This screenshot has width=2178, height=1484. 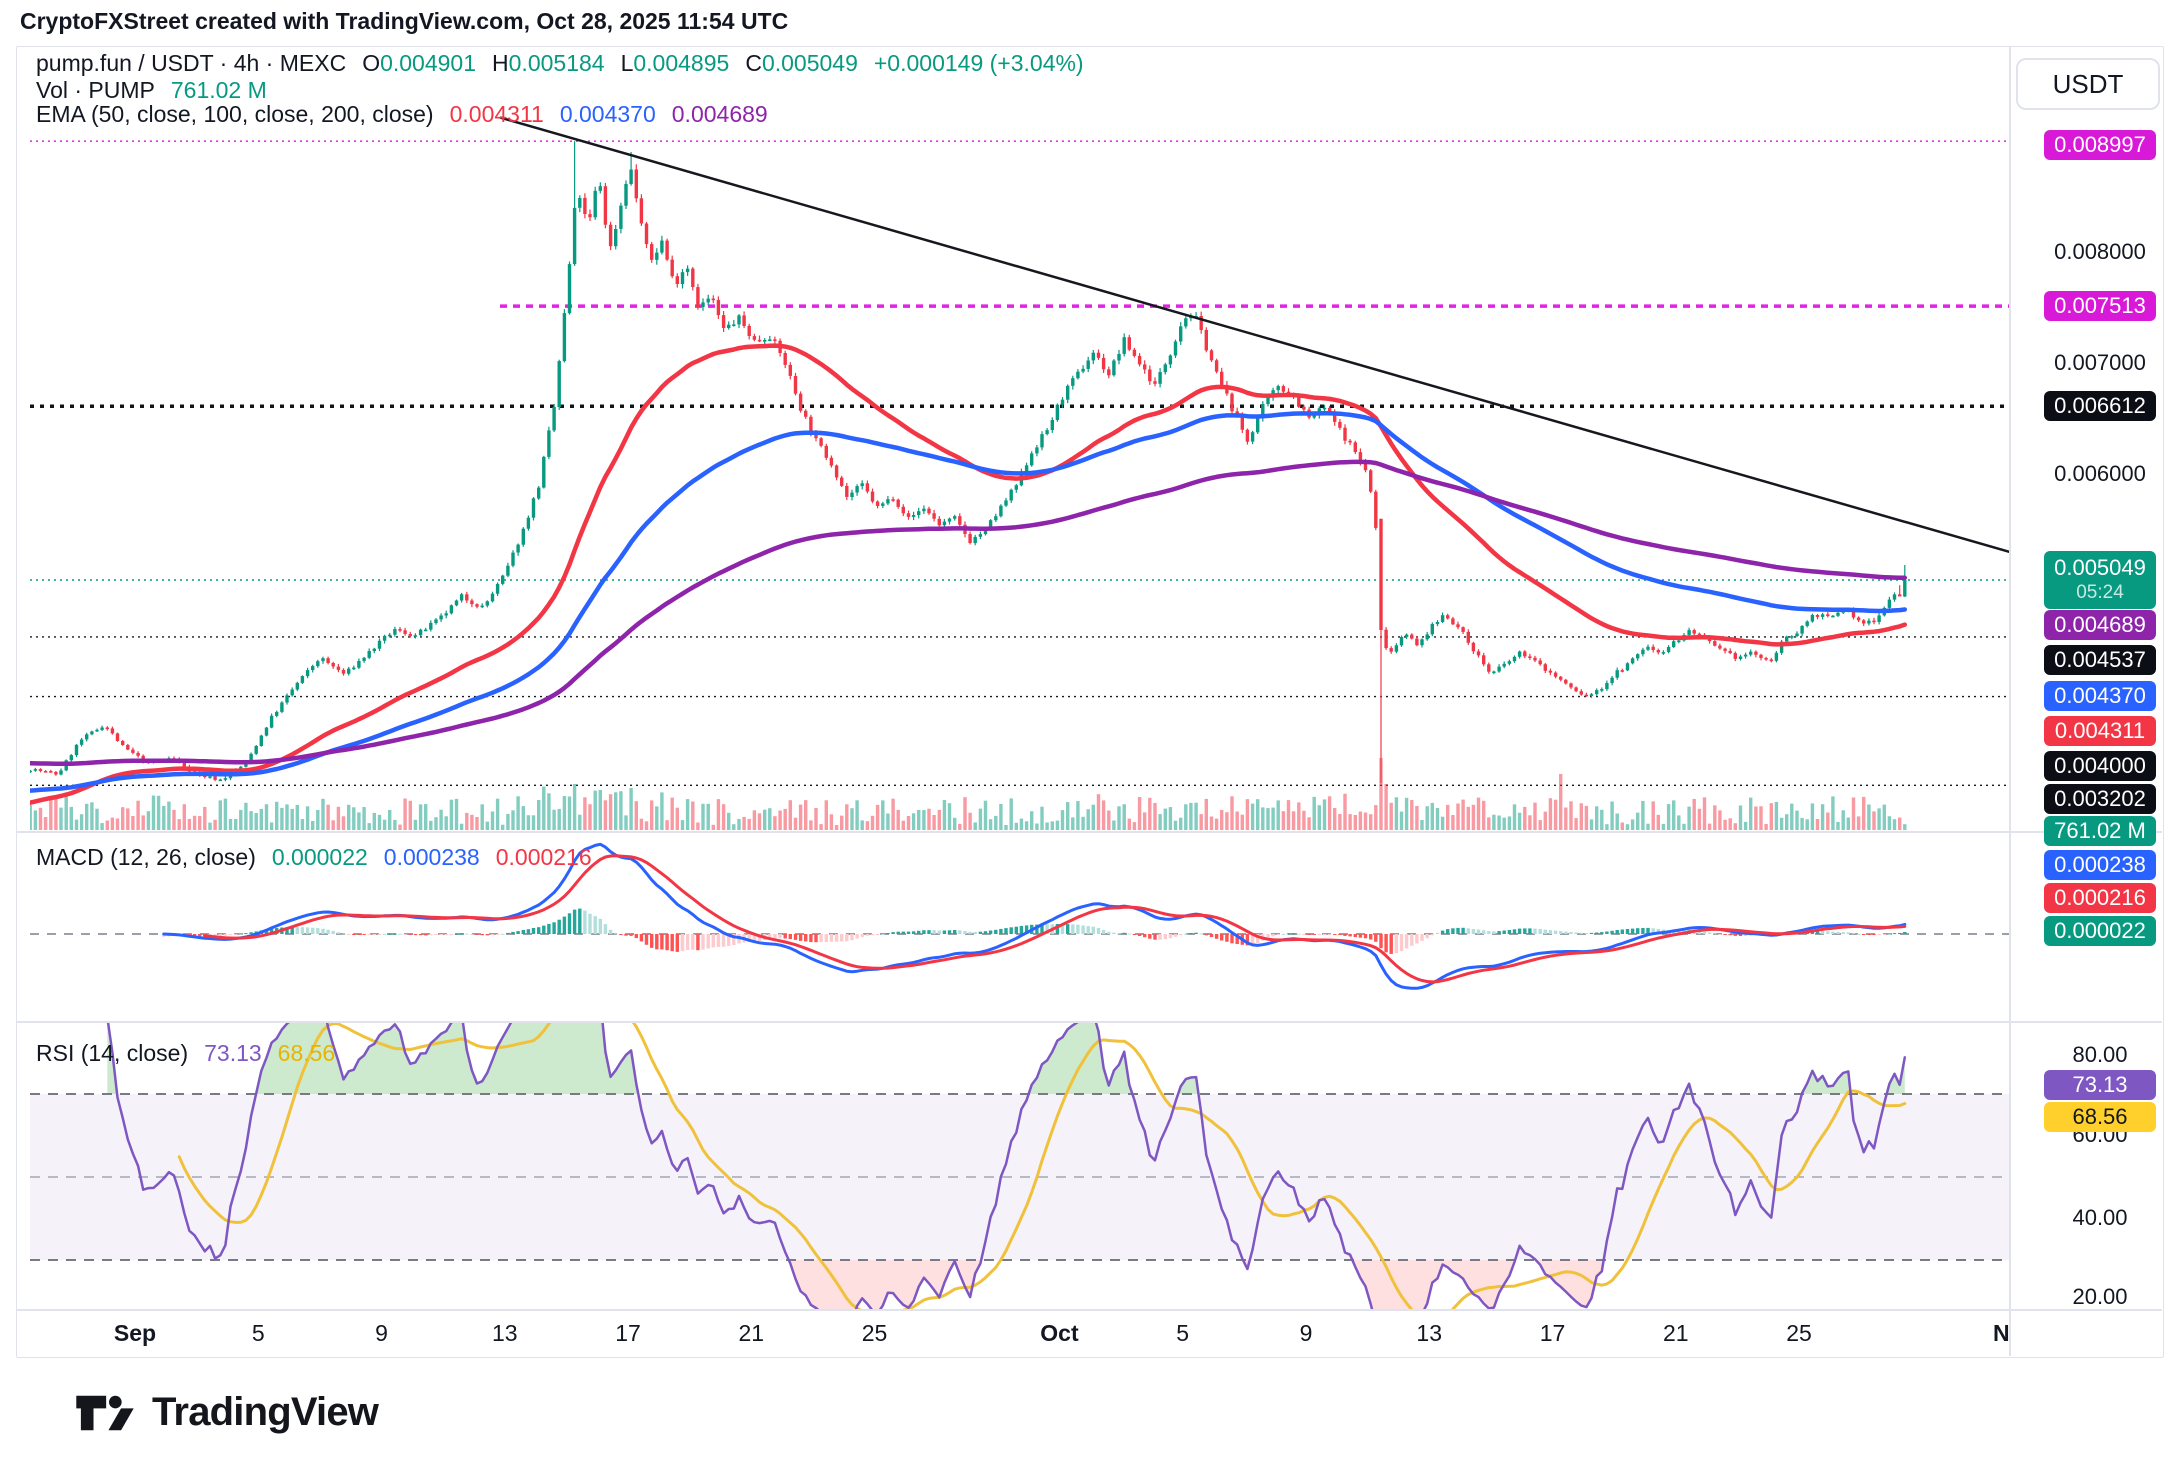 What do you see at coordinates (1055, 919) in the screenshot?
I see `macd-signal-line` at bounding box center [1055, 919].